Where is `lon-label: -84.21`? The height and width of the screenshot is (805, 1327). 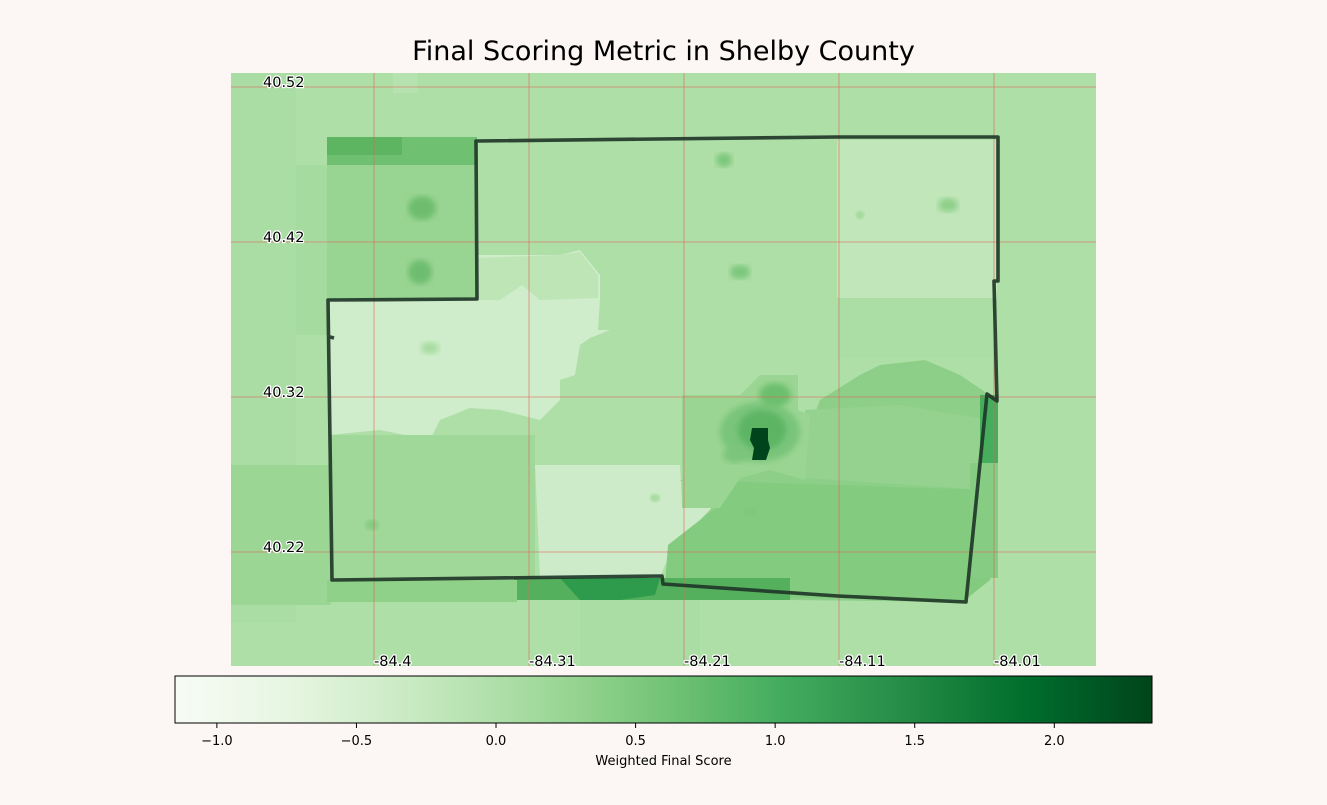
lon-label: -84.21 is located at coordinates (707, 662).